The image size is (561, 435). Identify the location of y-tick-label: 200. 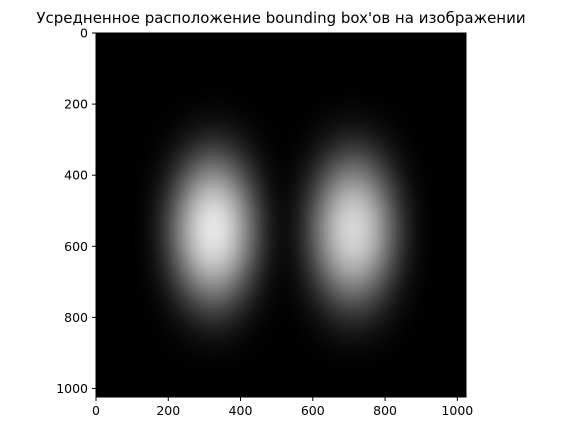
(76, 104).